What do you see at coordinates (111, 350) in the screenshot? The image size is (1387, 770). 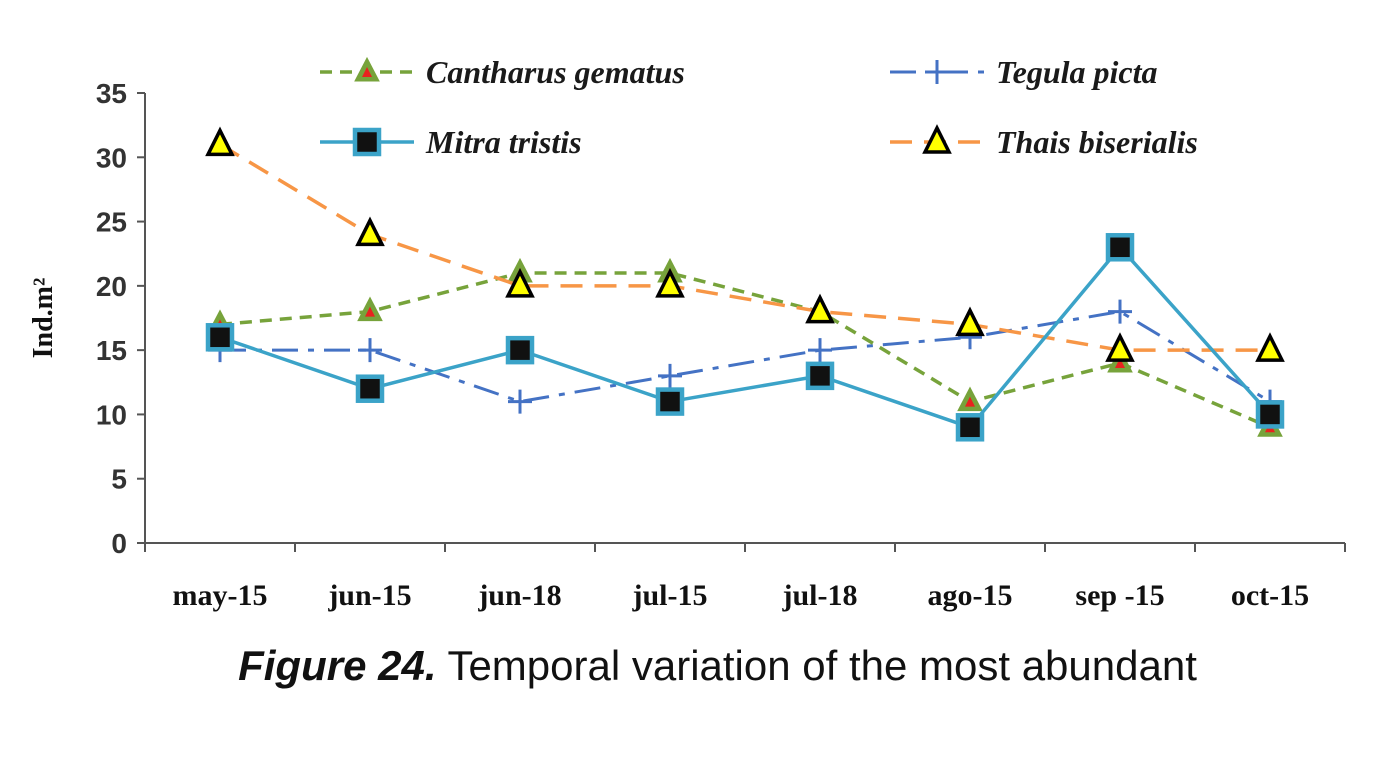 I see `y-tick-label: 15` at bounding box center [111, 350].